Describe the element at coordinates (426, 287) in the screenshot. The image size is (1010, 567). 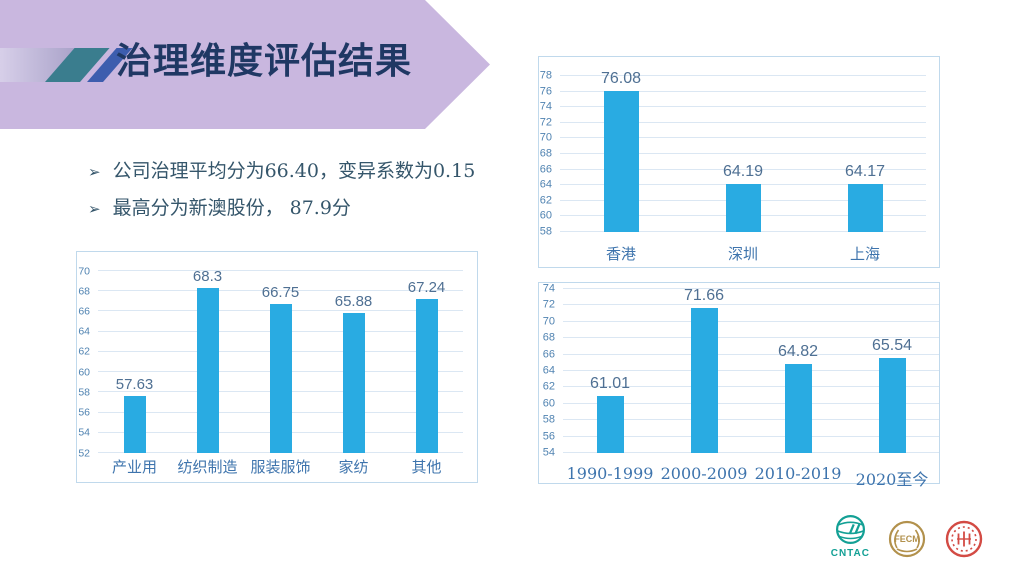
I see `bar-value-label: 67.24` at that location.